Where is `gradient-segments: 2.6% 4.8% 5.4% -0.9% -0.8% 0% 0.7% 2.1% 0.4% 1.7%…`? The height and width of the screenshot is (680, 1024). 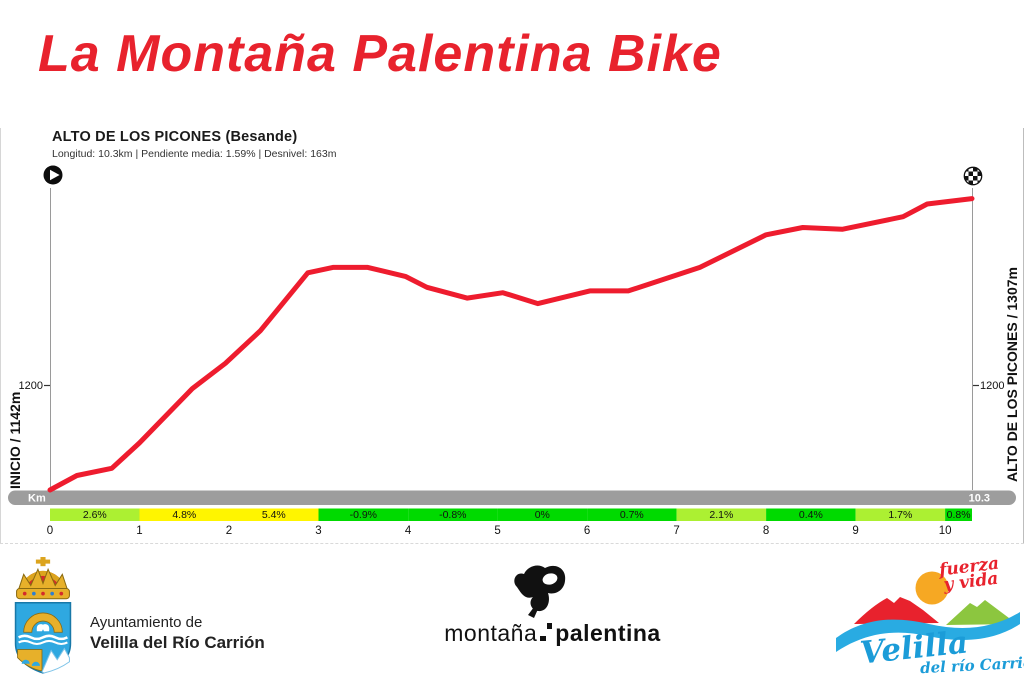 gradient-segments: 2.6% 4.8% 5.4% -0.9% -0.8% 0% 0.7% 2.1% 0.4% 1.7%… is located at coordinates (511, 514).